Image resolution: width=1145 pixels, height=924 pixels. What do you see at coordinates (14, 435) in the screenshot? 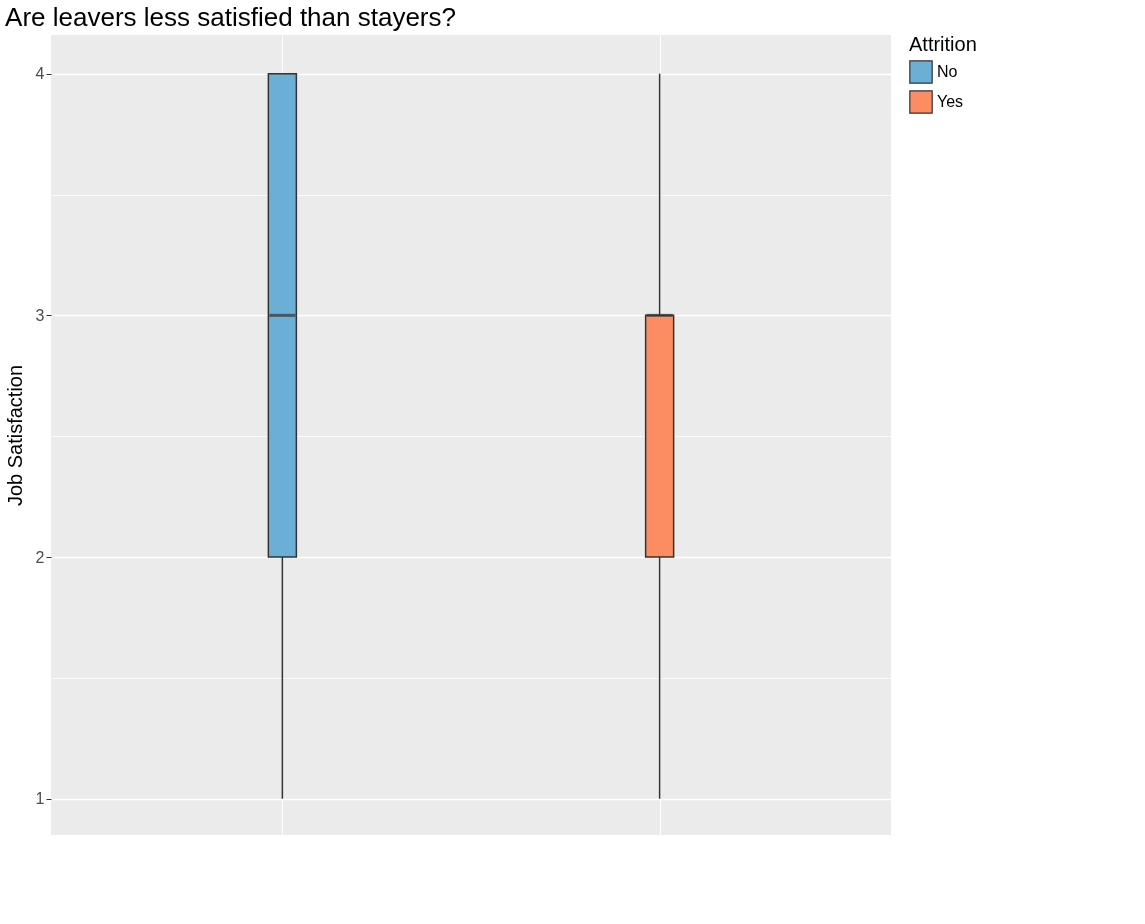
I see `y-axis-title: Job Satisfaction` at bounding box center [14, 435].